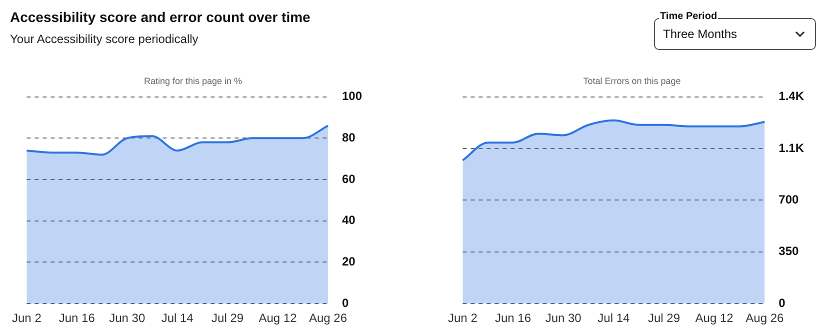 The width and height of the screenshot is (826, 336). Describe the element at coordinates (104, 39) in the screenshot. I see `text: Your Accessibility score periodically` at that location.